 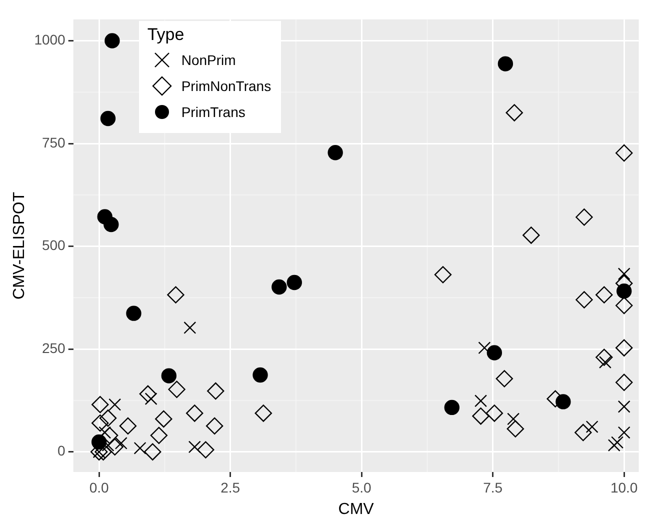 What do you see at coordinates (99, 487) in the screenshot?
I see `x-tick-label: 0.0` at bounding box center [99, 487].